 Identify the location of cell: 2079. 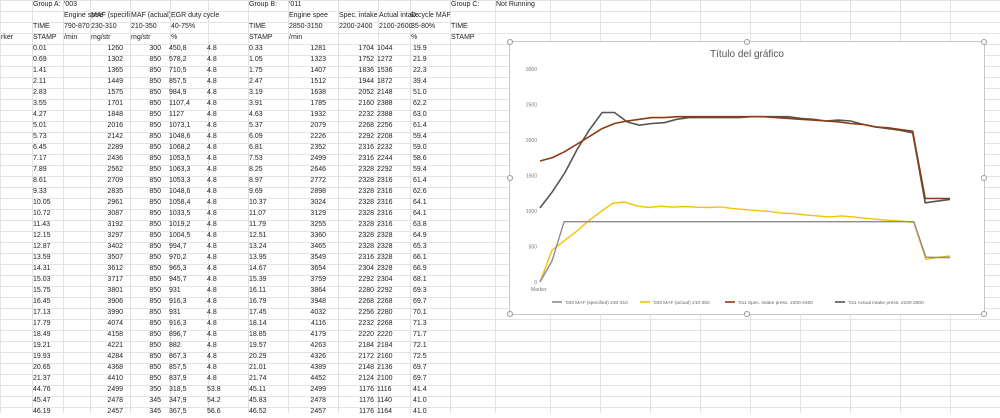
(318, 125).